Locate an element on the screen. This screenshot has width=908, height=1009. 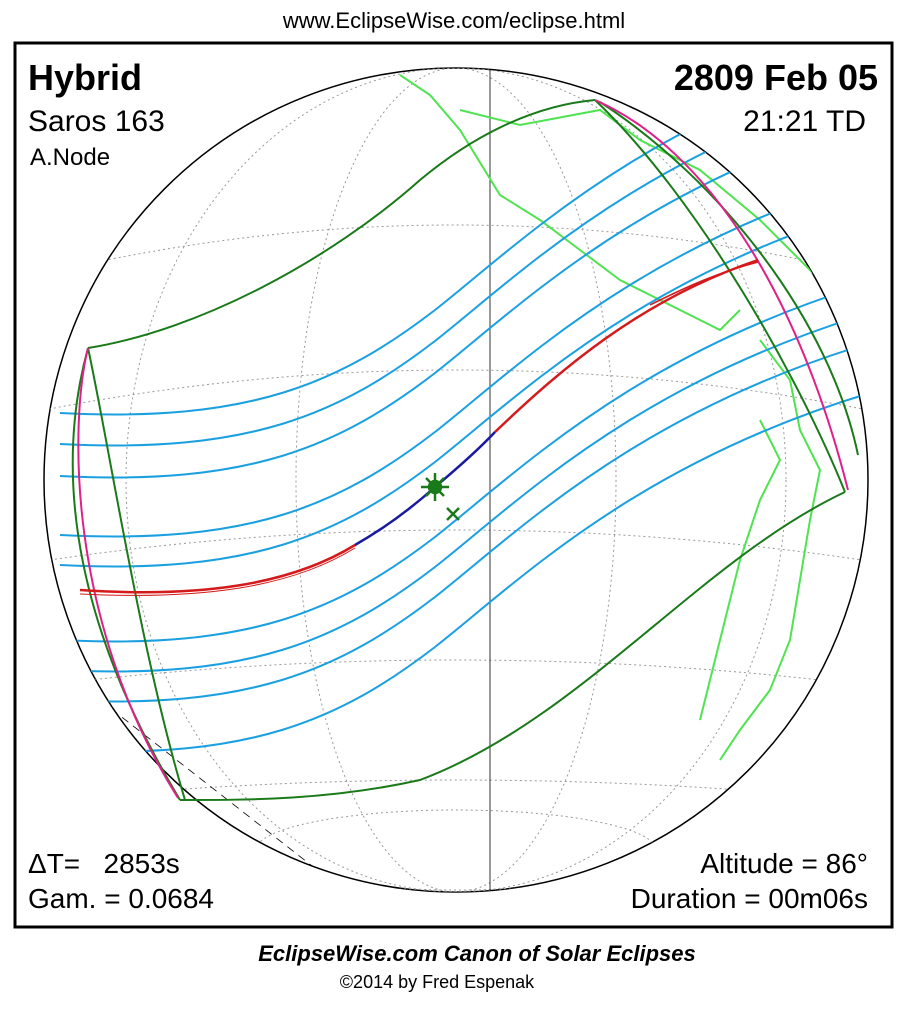
gamma: Gam. = 0.0684 is located at coordinates (121, 898).